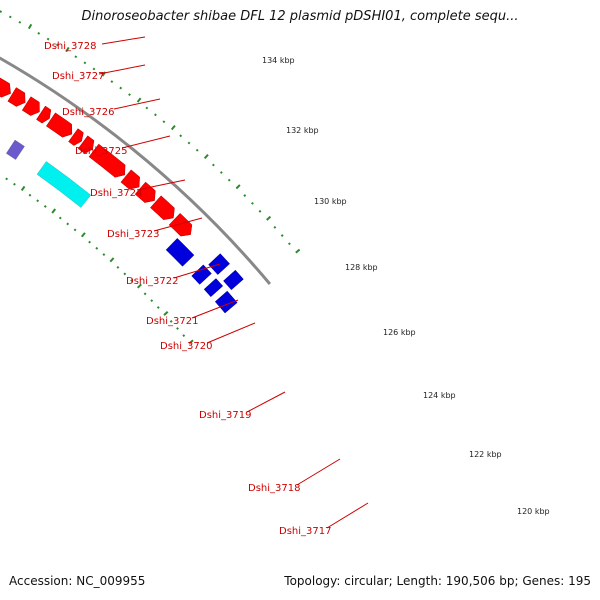 The height and width of the screenshot is (600, 600). I want to click on gene-label: Dshi_3728, so click(70, 46).